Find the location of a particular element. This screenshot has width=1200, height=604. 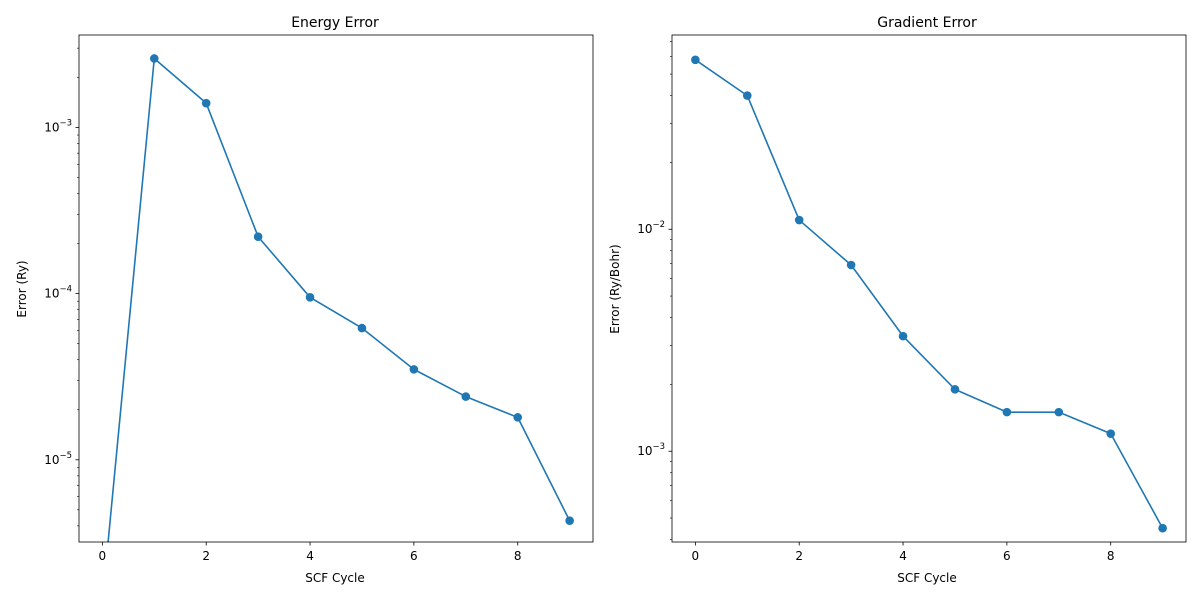

y-tick-label: 10⁻² is located at coordinates (651, 228).